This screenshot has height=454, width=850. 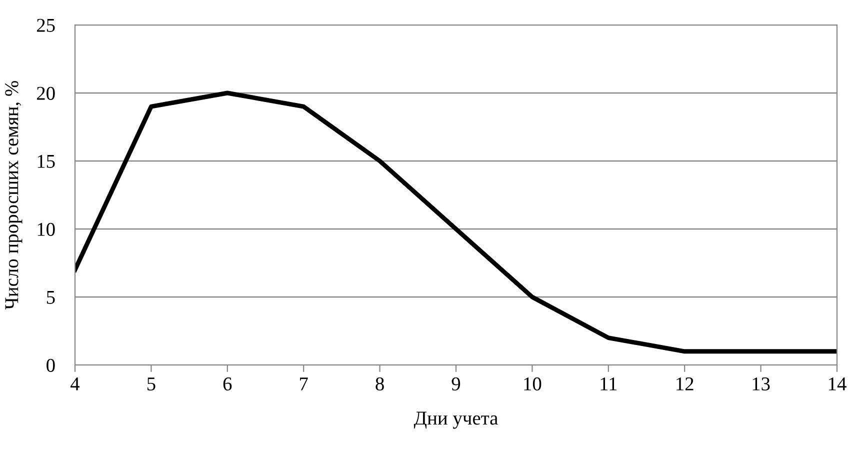 I want to click on x-tick-label: 10, so click(x=533, y=383).